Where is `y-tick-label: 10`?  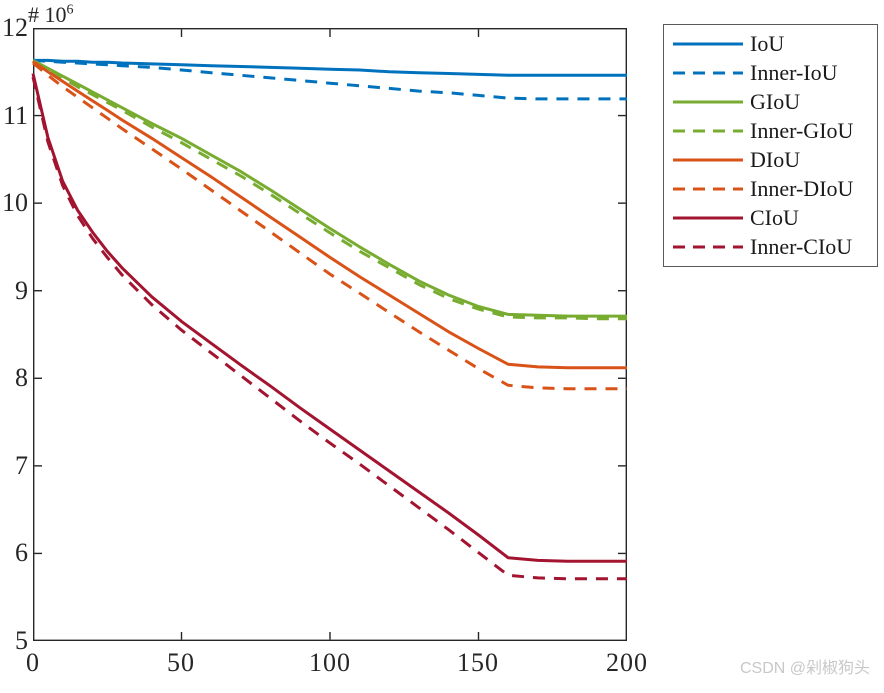 y-tick-label: 10 is located at coordinates (15, 202).